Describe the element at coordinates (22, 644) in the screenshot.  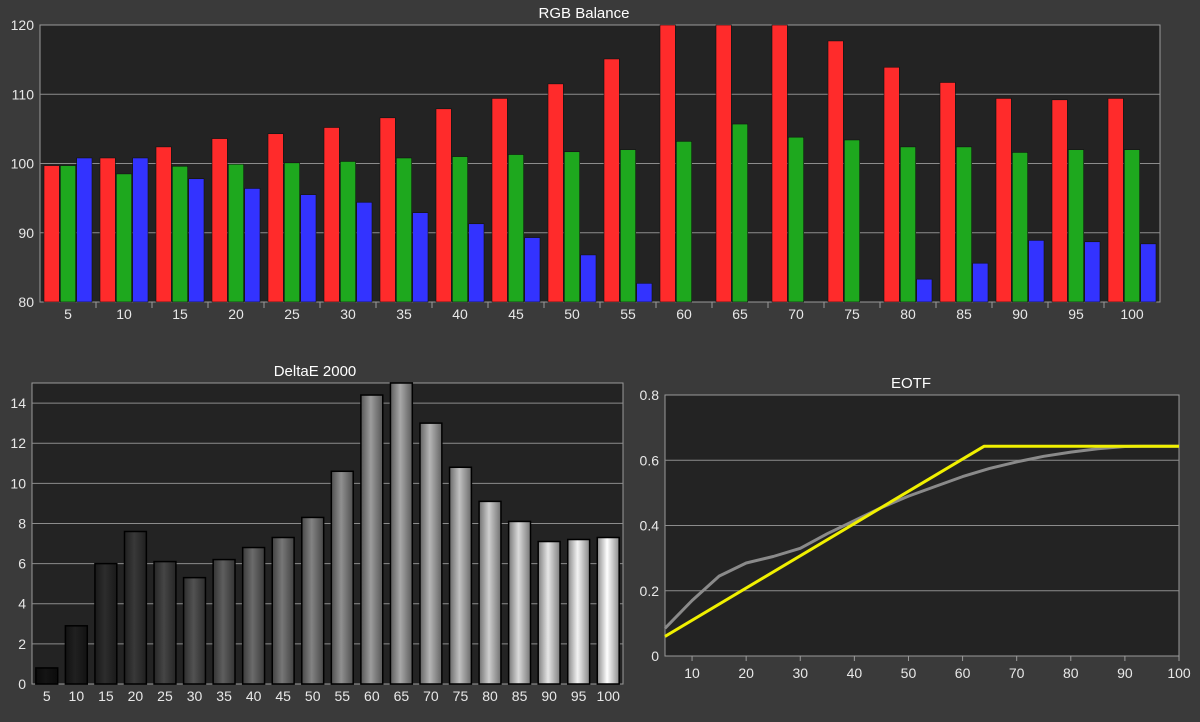
I see `deltae-ytick-label: 2` at that location.